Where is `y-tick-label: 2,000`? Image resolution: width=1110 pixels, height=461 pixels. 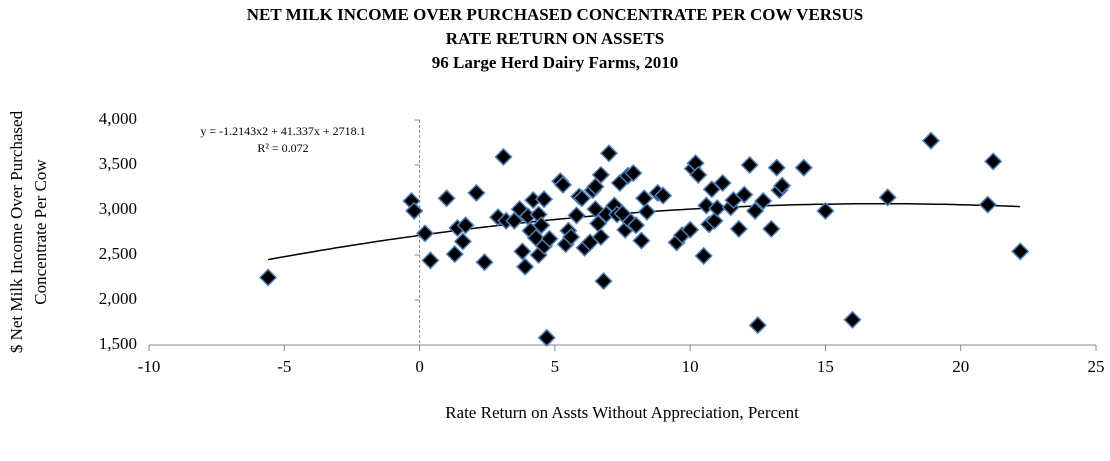 y-tick-label: 2,000 is located at coordinates (118, 298).